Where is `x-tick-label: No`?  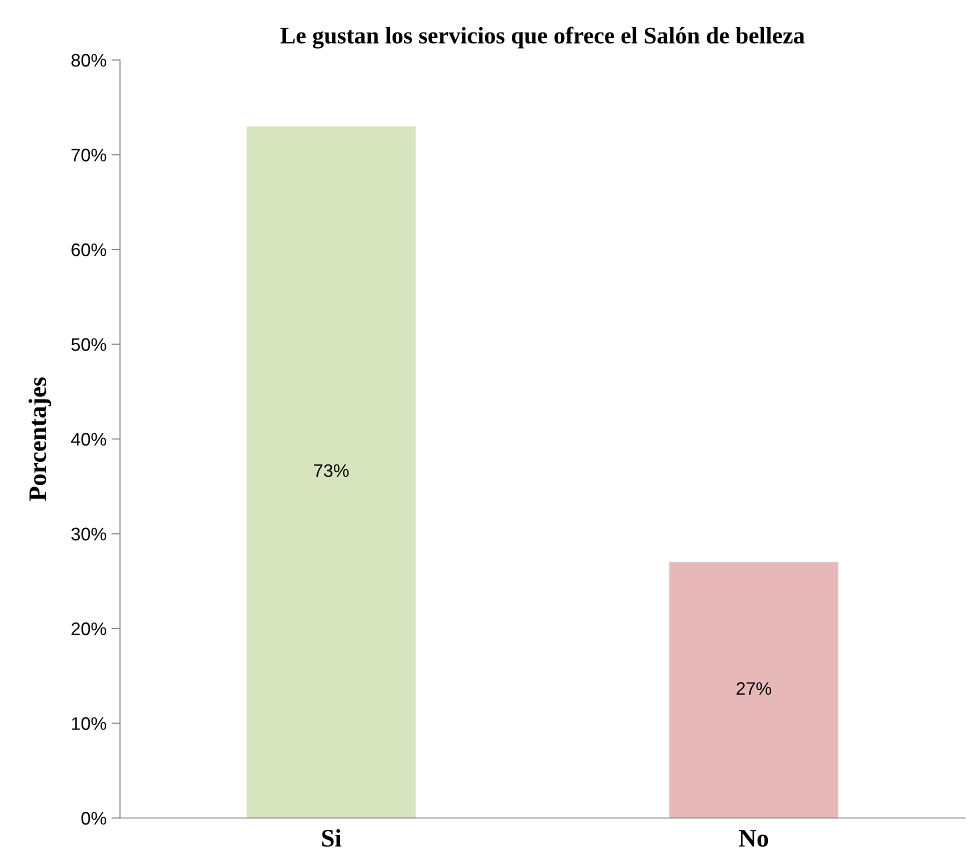 x-tick-label: No is located at coordinates (753, 838).